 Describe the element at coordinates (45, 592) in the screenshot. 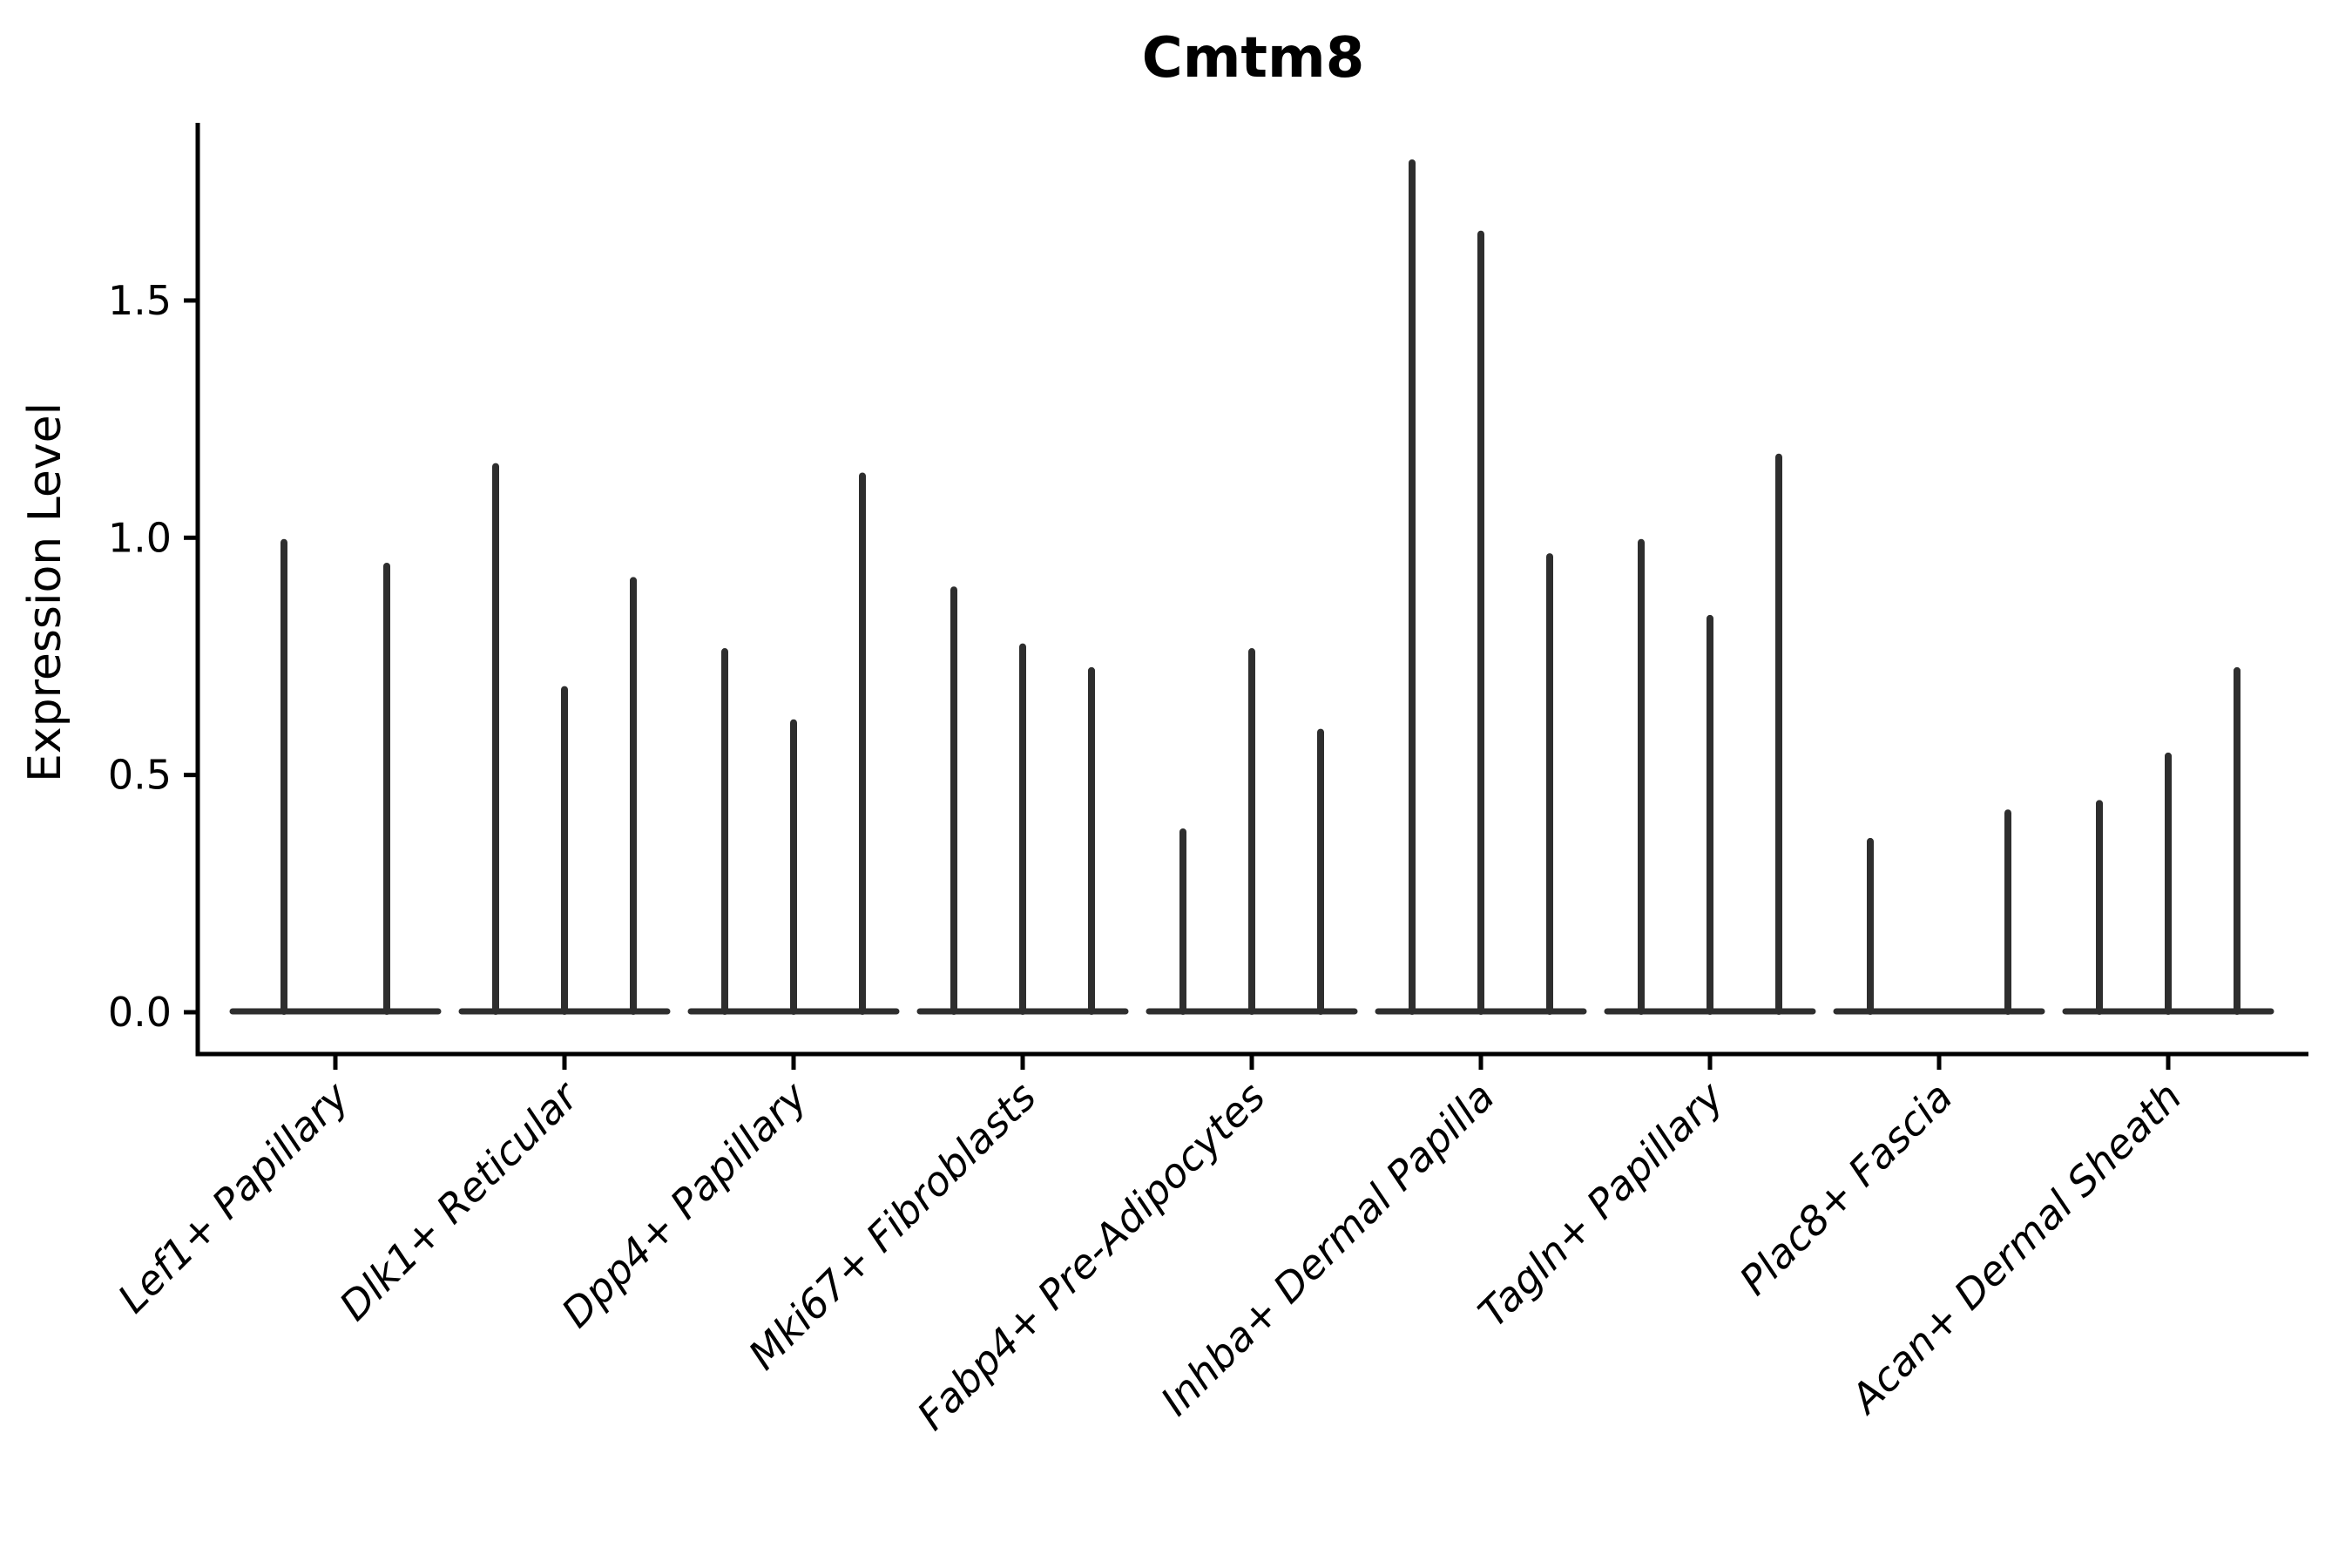

I see `y-axis-label: Expression Level` at that location.